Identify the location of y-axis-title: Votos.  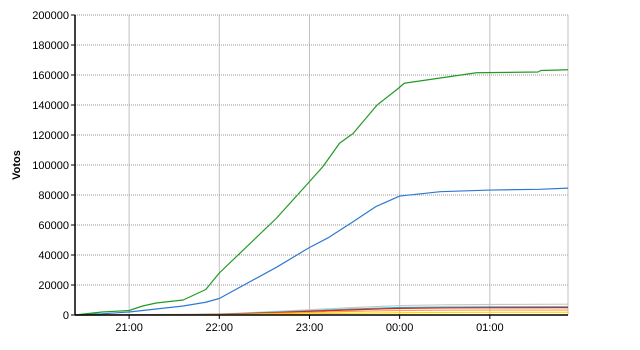
(17, 165).